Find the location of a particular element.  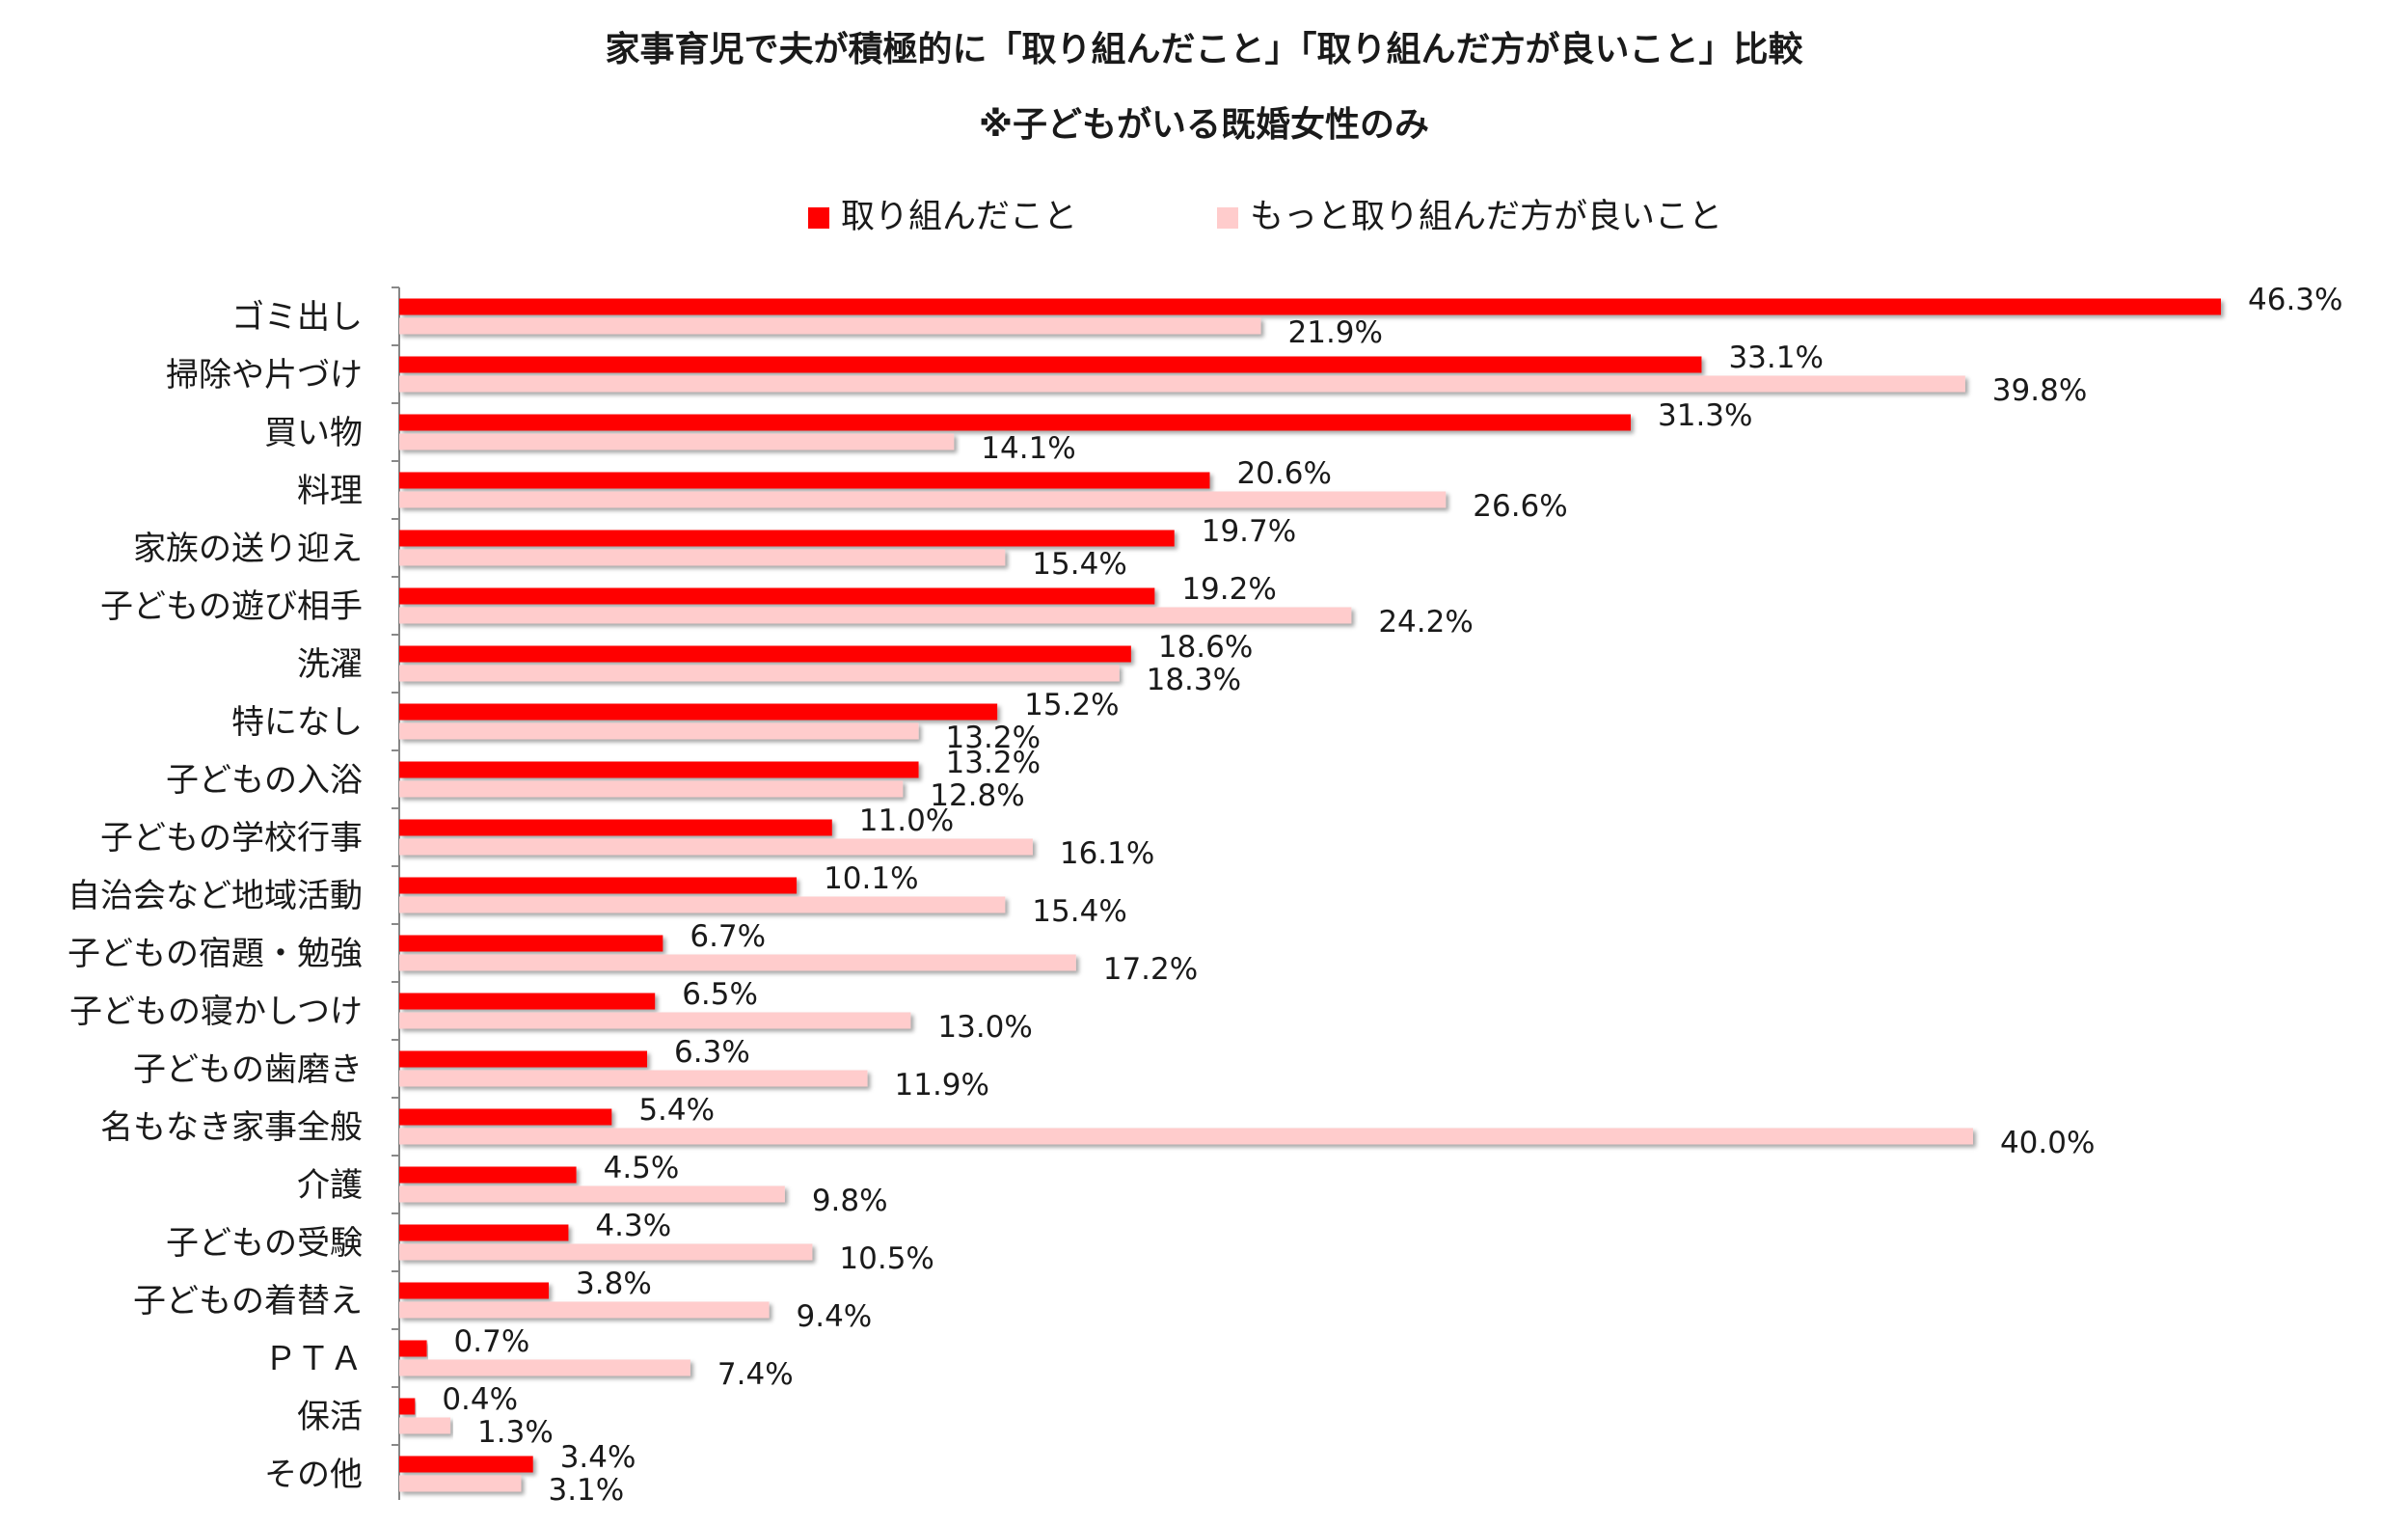

category-label: 掃除や片づけ is located at coordinates (264, 376).